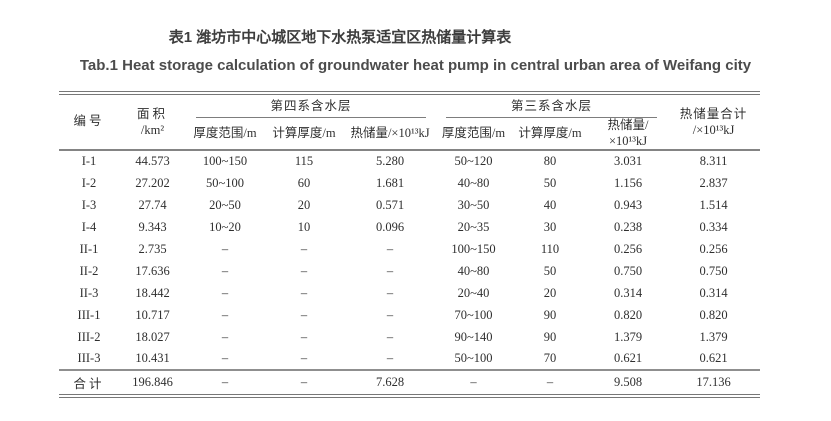 The width and height of the screenshot is (831, 421). Describe the element at coordinates (89, 384) in the screenshot. I see `cell-sum-label: 合计` at that location.